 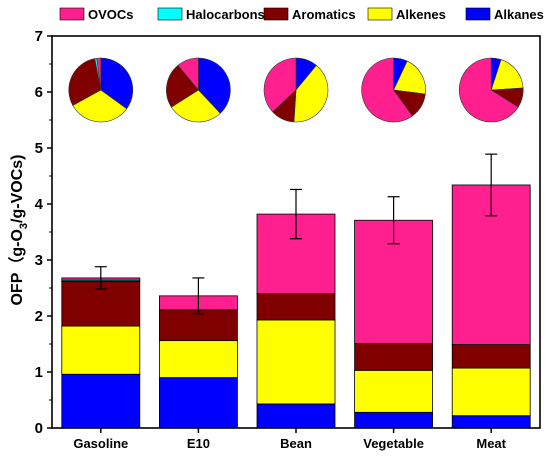 What do you see at coordinates (85, 82) in the screenshot?
I see `pie-slice-aromatics-gasoline` at bounding box center [85, 82].